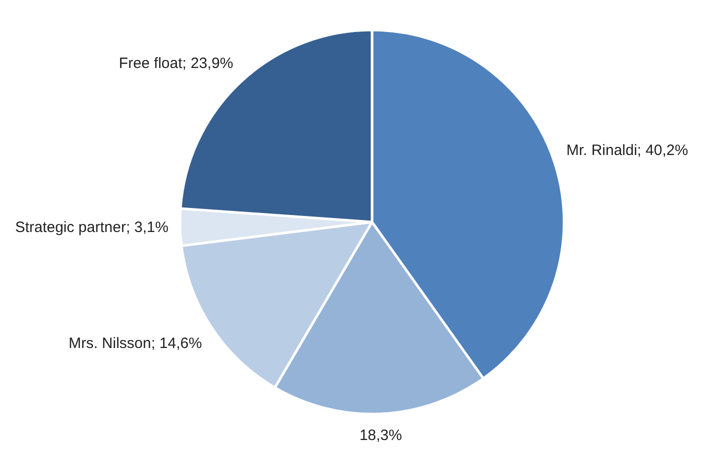 Image resolution: width=706 pixels, height=472 pixels. I want to click on slice-label: Strategic partner; 3,1%, so click(91, 227).